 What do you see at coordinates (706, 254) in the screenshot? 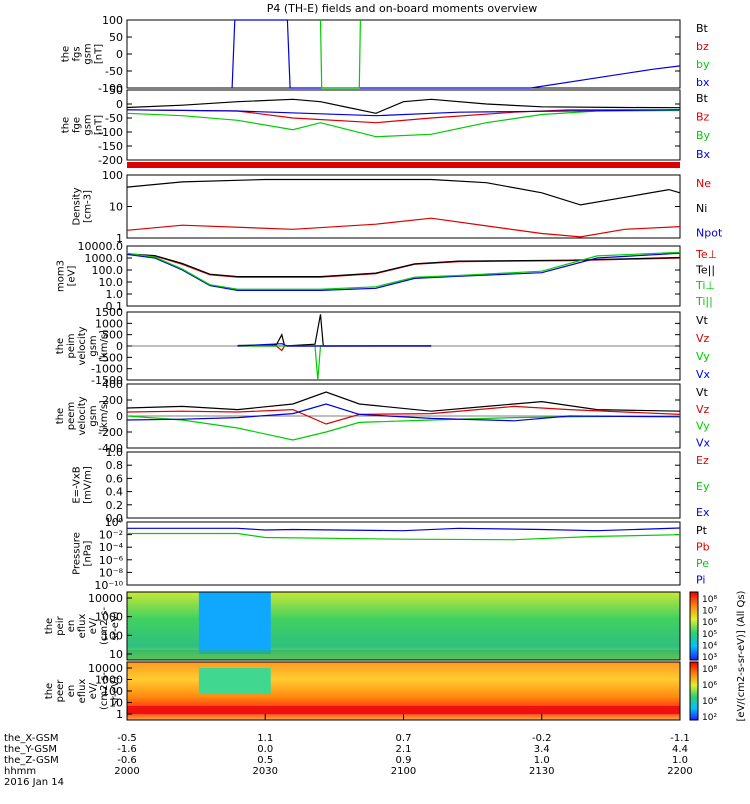
I see `legend-label: Te⊥` at bounding box center [706, 254].